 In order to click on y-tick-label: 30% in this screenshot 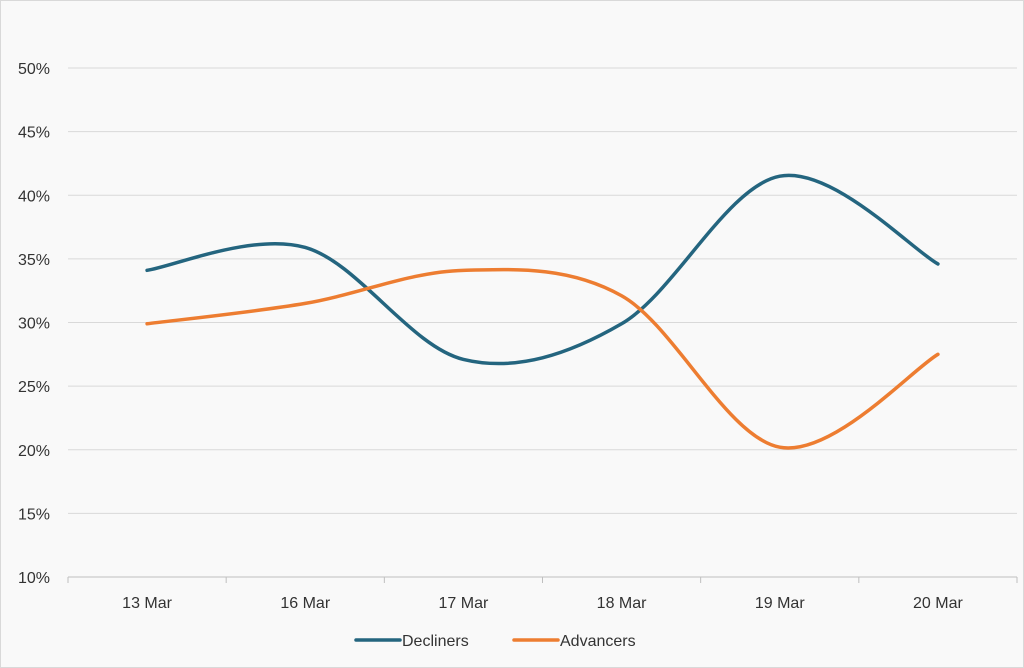, I will do `click(34, 324)`.